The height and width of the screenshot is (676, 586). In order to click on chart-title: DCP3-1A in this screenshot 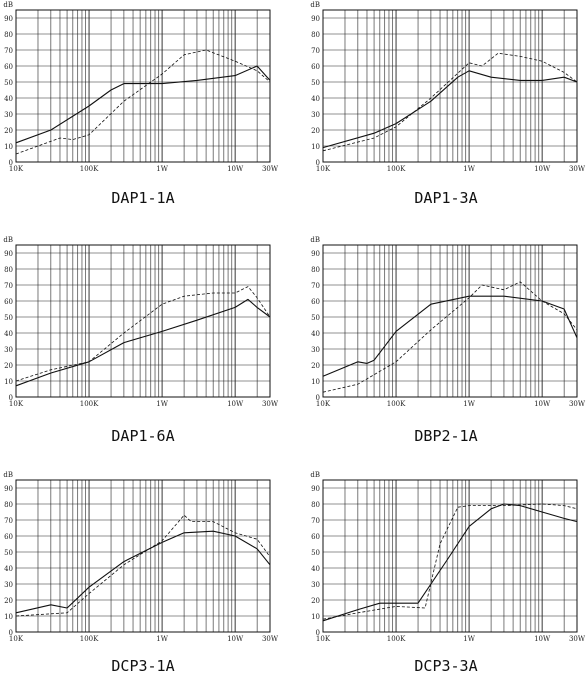, I will do `click(142, 666)`.